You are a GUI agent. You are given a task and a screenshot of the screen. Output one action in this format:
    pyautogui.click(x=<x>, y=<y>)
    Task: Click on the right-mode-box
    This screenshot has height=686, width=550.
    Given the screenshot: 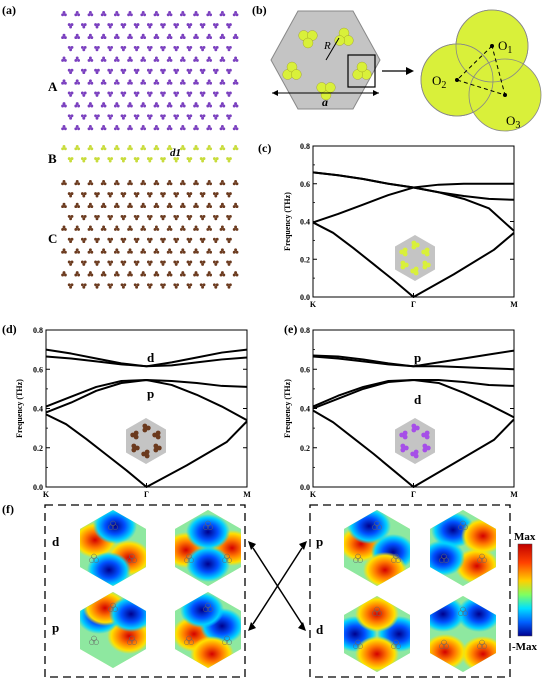 What is the action you would take?
    pyautogui.click(x=410, y=591)
    